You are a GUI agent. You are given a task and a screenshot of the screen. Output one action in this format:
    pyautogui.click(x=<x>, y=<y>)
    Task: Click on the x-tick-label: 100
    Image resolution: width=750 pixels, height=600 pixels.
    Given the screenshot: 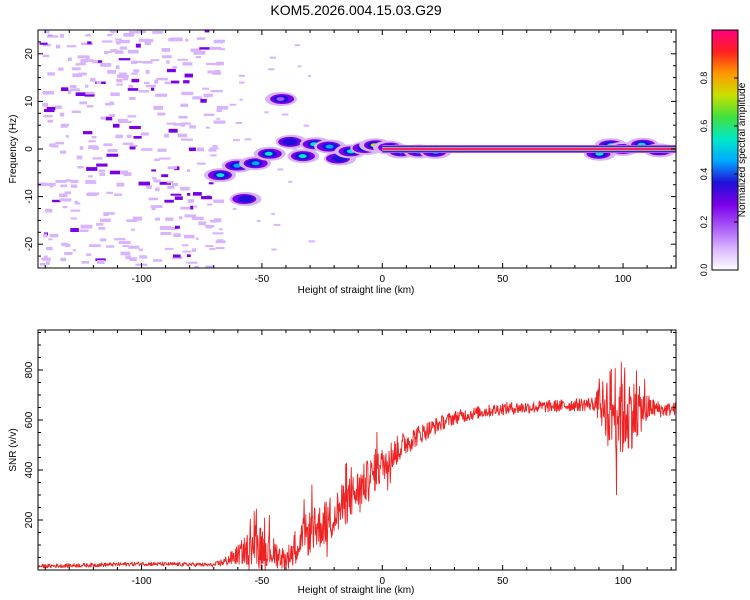 What is the action you would take?
    pyautogui.click(x=623, y=279)
    